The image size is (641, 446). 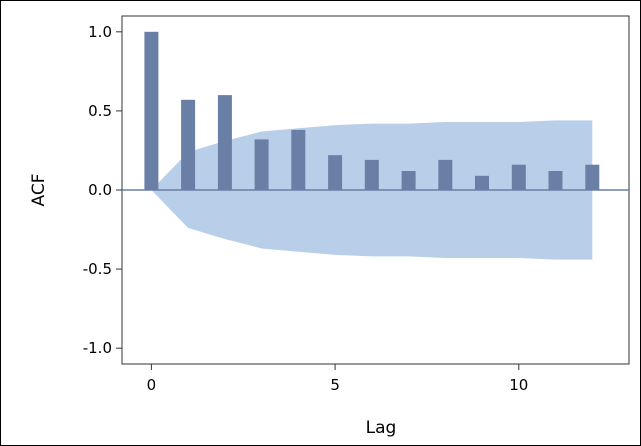 I want to click on y-tick-label: 0.5, so click(x=100, y=111).